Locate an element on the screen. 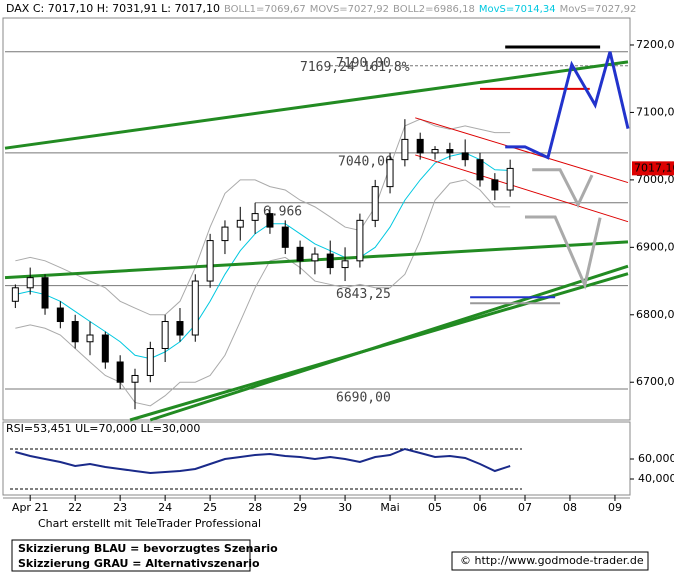  x-tick-label: 25 is located at coordinates (210, 507).